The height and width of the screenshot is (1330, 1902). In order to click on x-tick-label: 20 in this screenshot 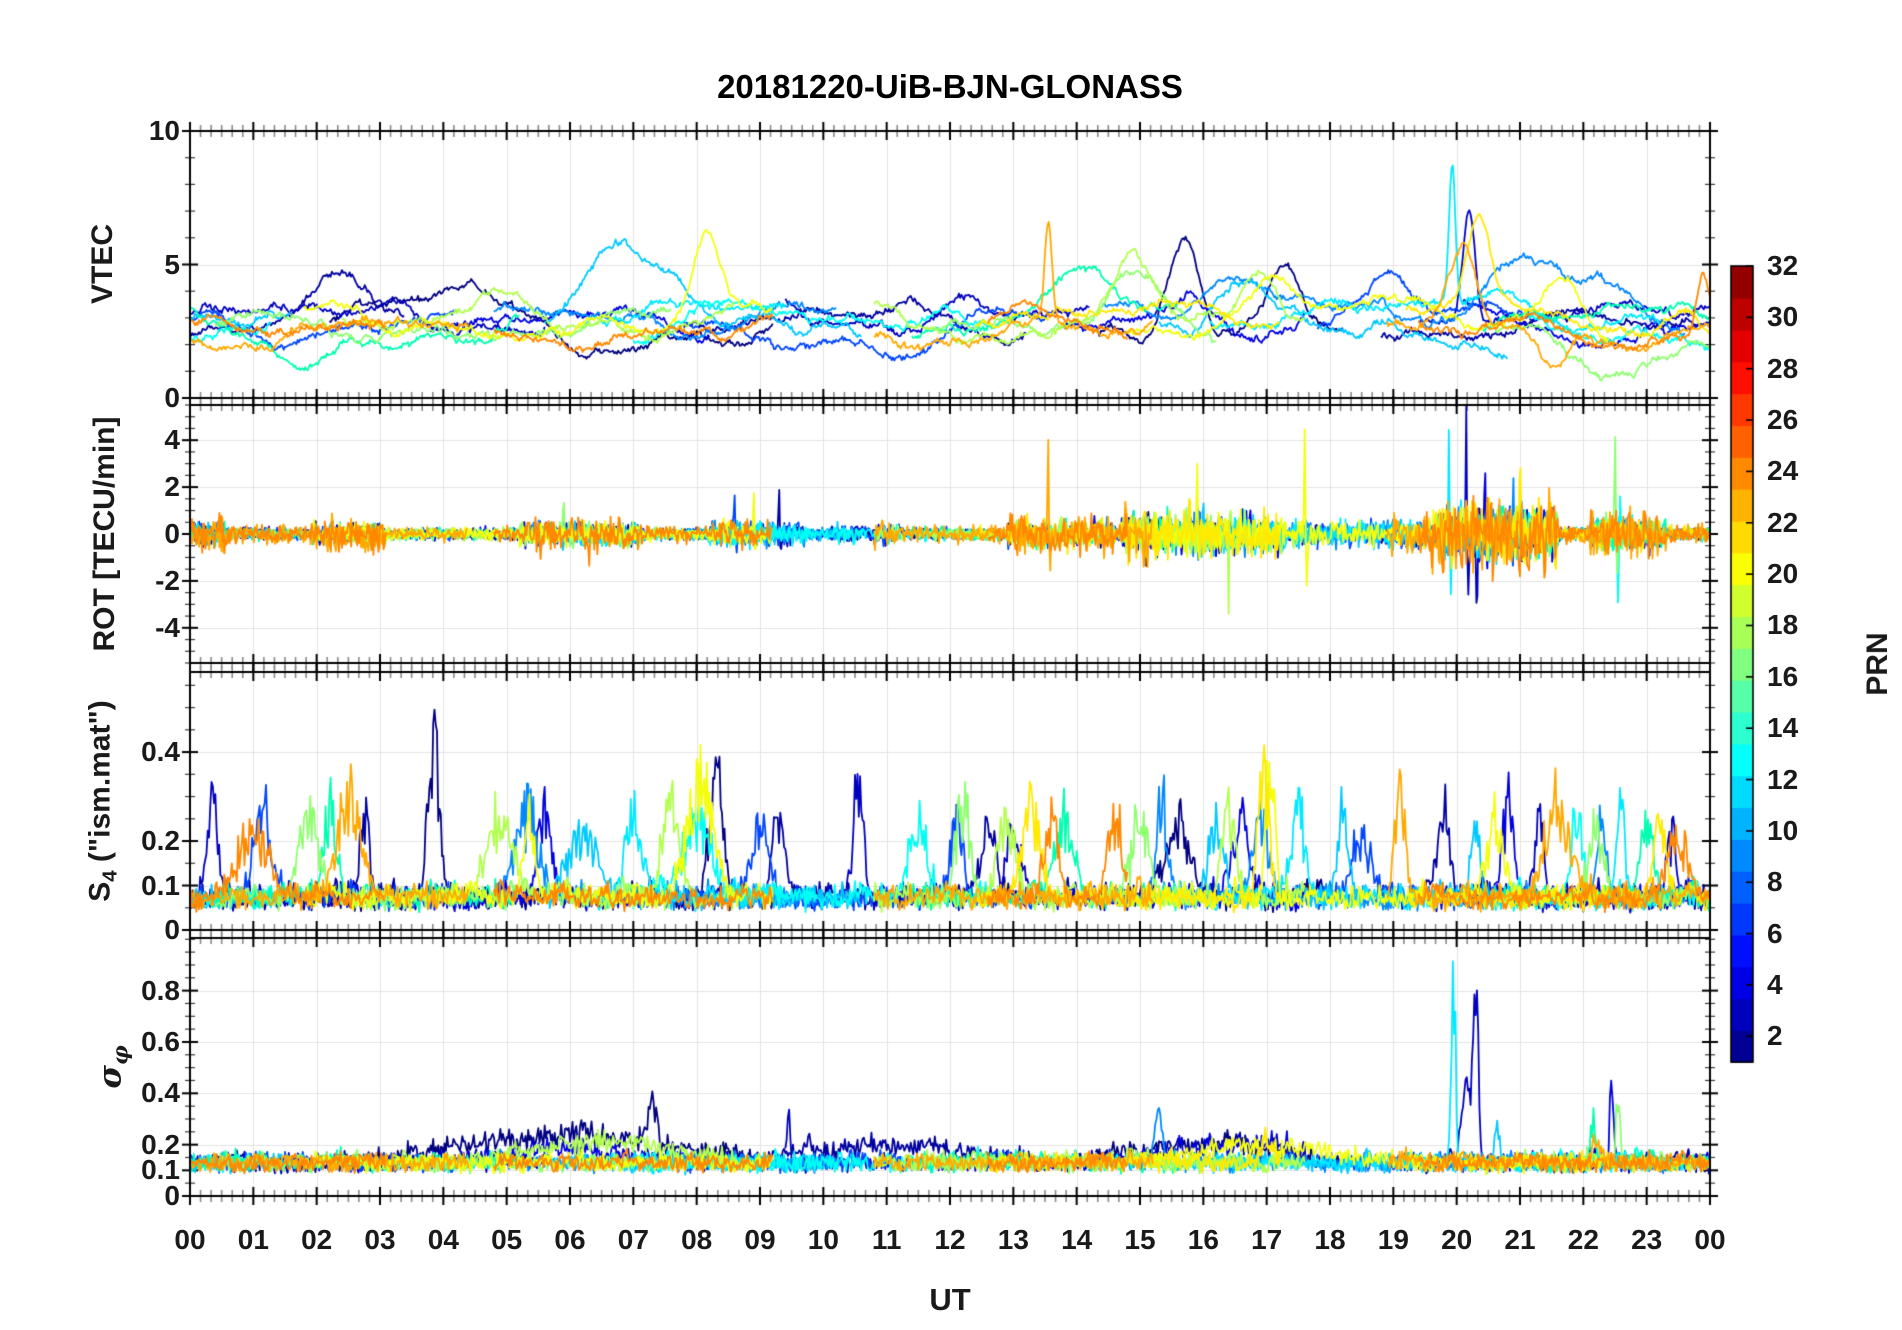, I will do `click(1457, 1239)`.